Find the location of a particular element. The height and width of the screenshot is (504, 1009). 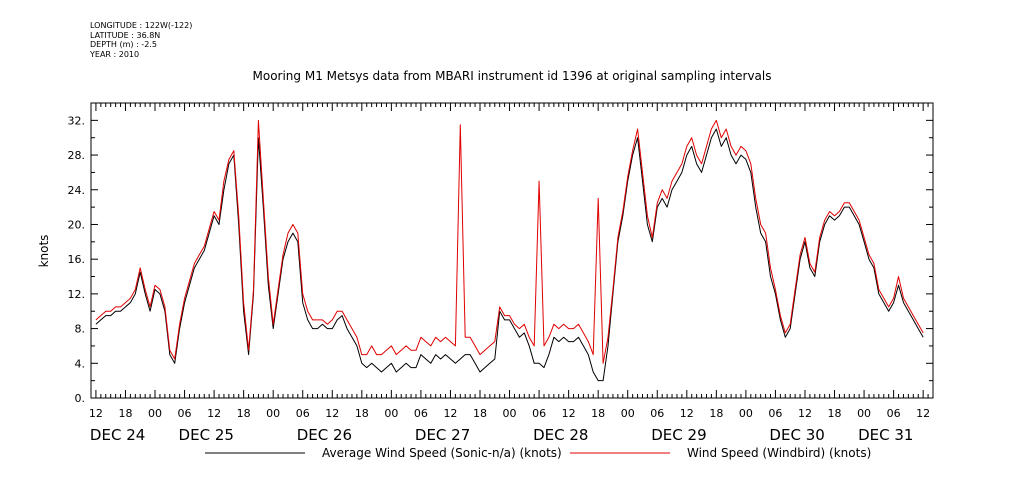

y-tick-label: 0. is located at coordinates (80, 398).